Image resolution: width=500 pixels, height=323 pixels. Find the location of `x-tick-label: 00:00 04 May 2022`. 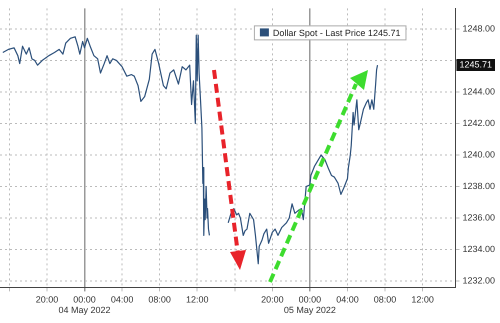

x-tick-label: 00:00 04 May 2022 is located at coordinates (84, 305).